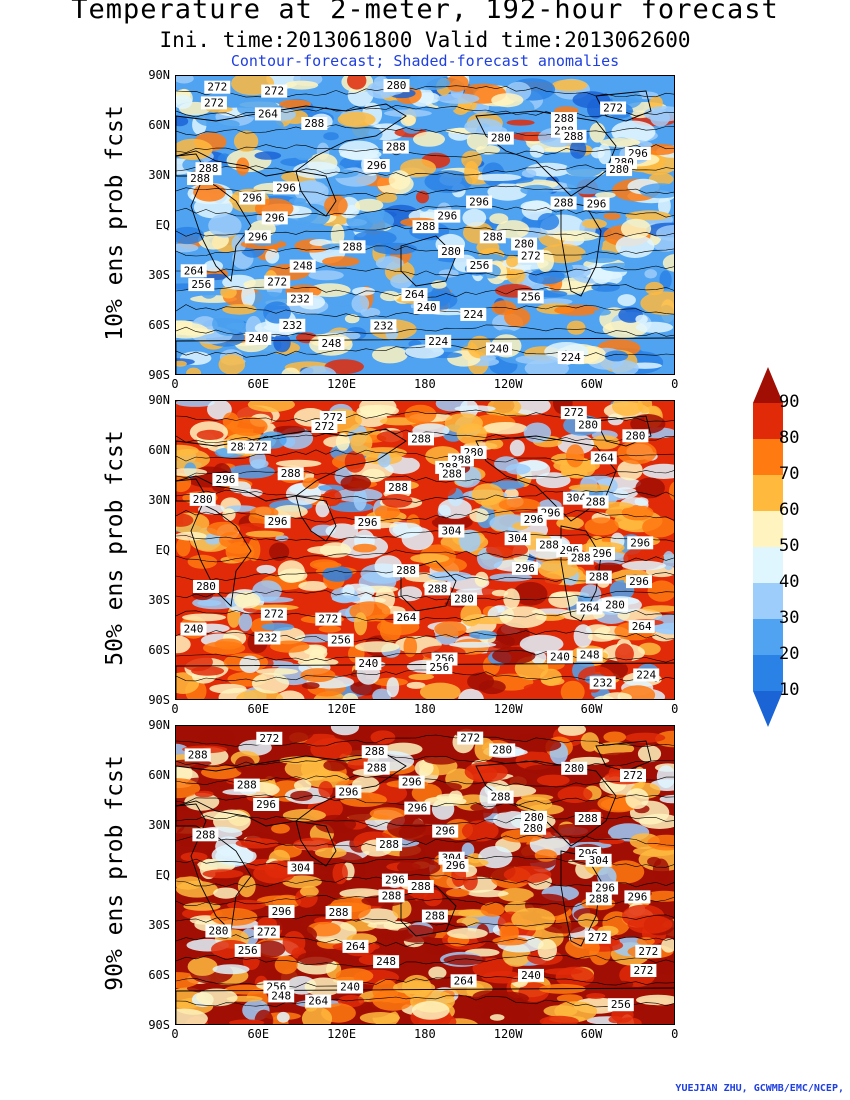 This screenshot has height=1100, width=850. What do you see at coordinates (518, 538) in the screenshot?
I see `contour-label-text: 304` at bounding box center [518, 538].